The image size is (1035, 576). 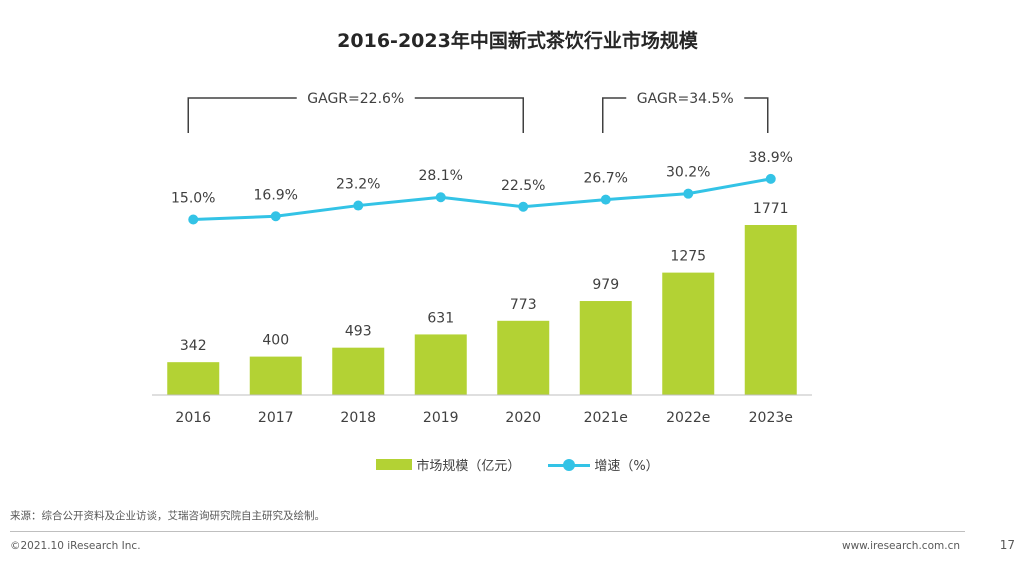 I want to click on legend-line-swatch, so click(x=569, y=464).